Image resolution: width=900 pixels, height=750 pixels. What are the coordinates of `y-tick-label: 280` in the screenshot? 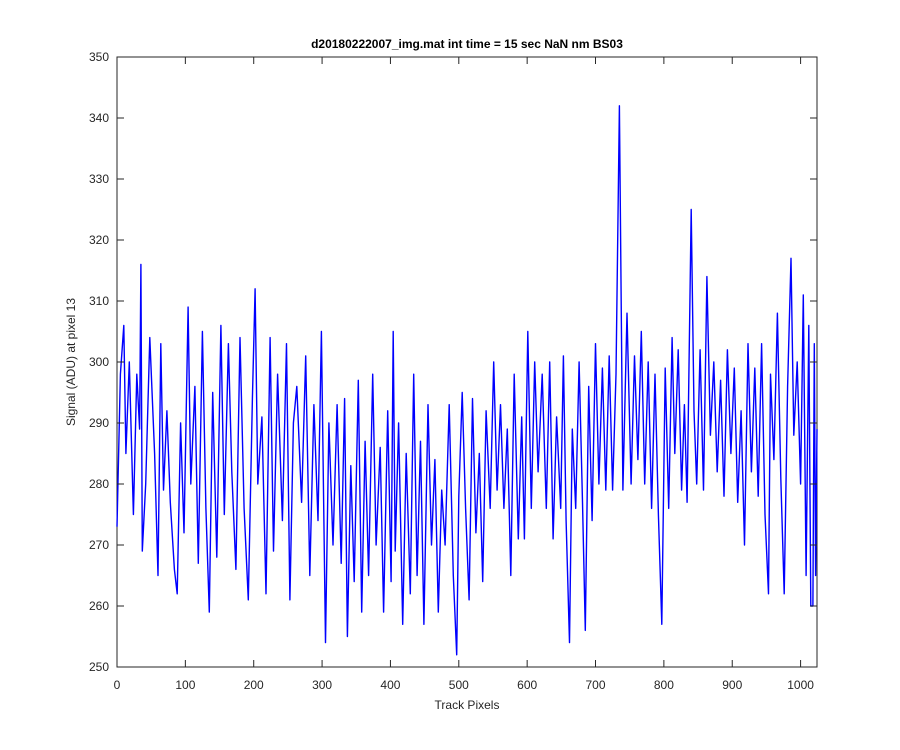 It's located at (99, 484).